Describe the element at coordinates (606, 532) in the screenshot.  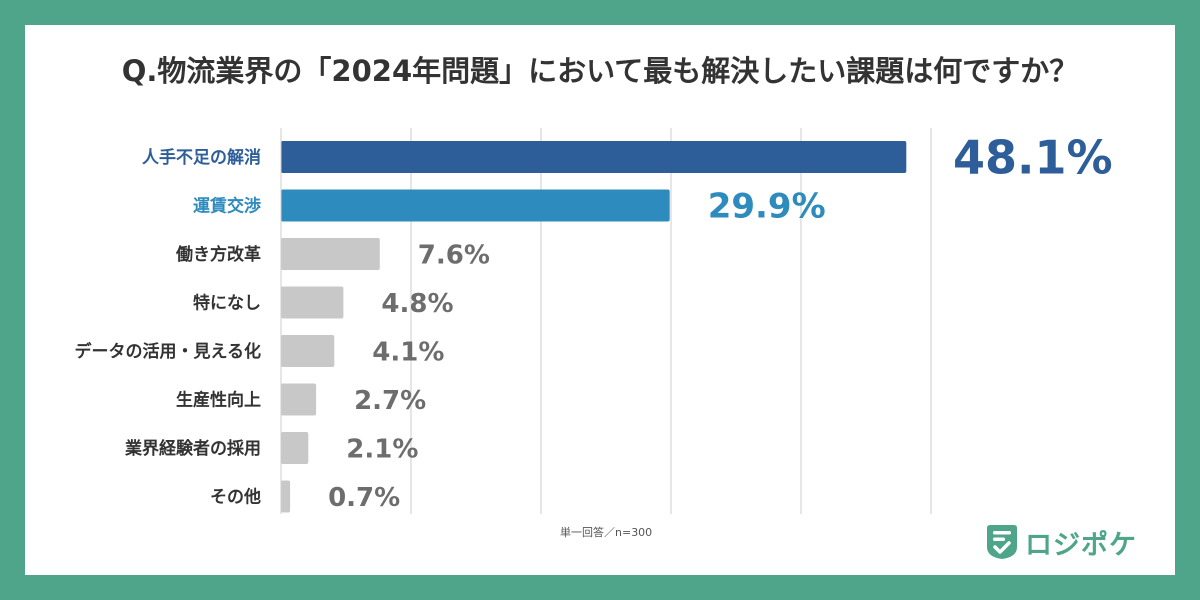
I see `footnote: 単一回答／n=300` at that location.